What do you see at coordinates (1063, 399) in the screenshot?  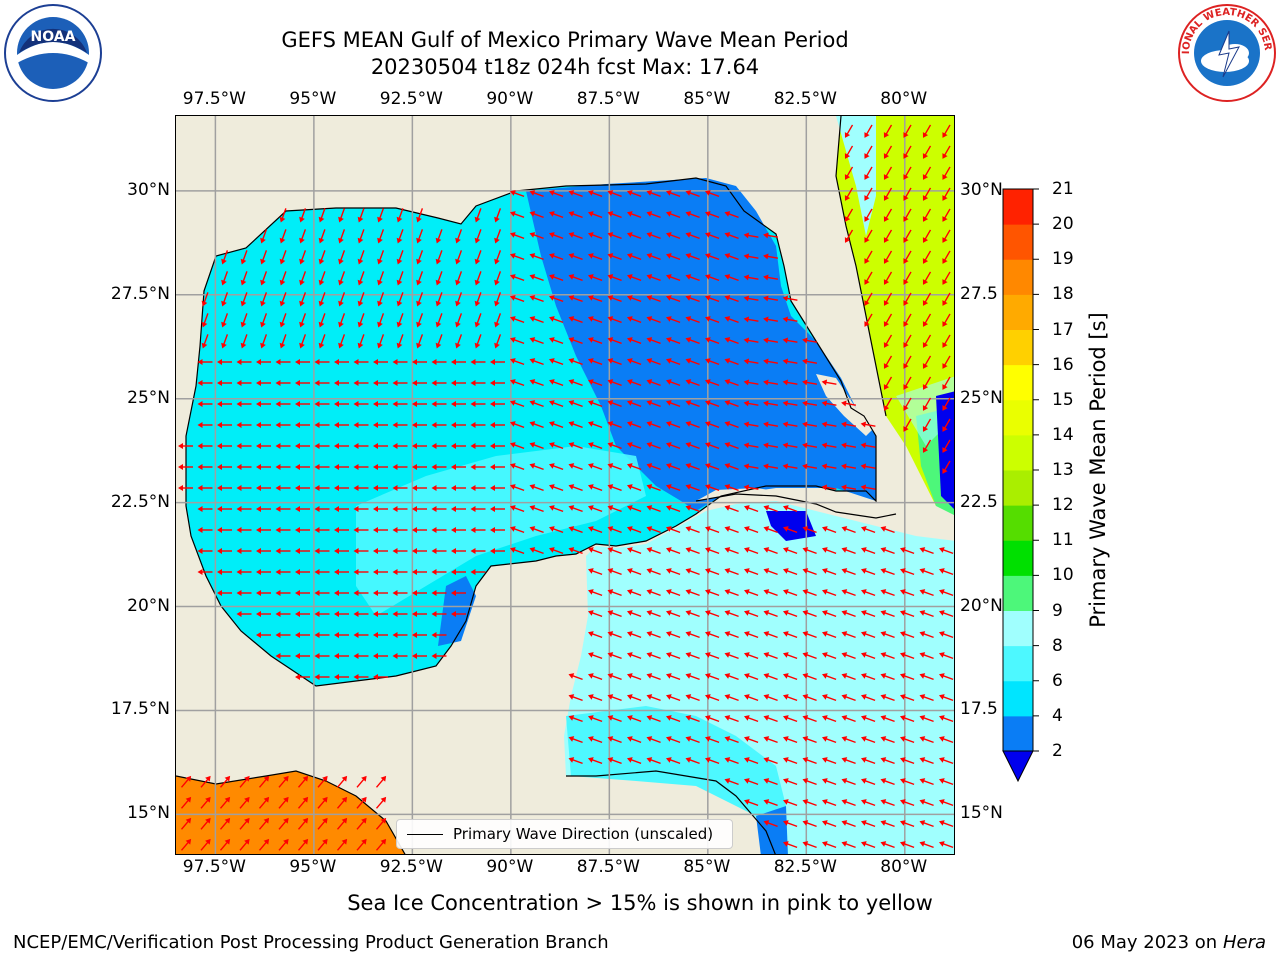 I see `colorbar-tick-label: 15` at bounding box center [1063, 399].